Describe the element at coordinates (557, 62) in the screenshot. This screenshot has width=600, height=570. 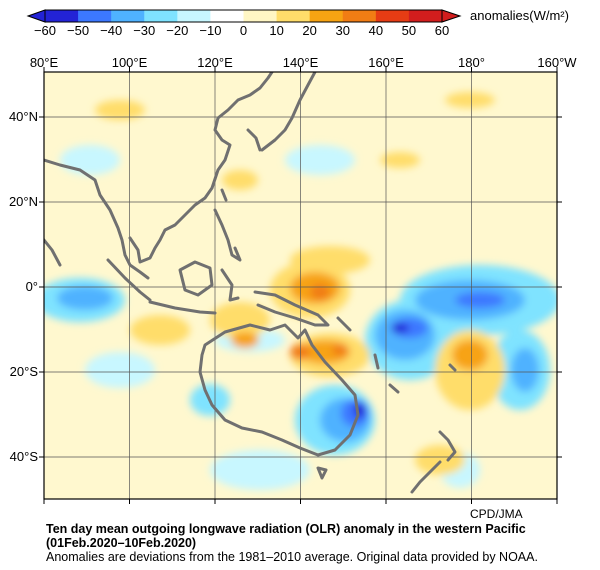
I see `longitude-label: 160°W` at that location.